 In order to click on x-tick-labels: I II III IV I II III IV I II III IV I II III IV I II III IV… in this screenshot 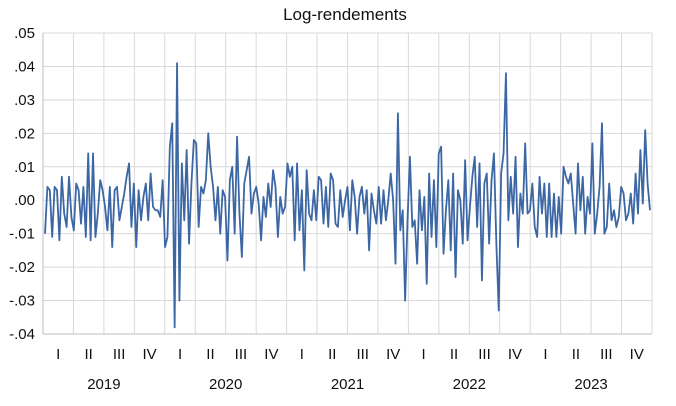, I will do `click(350, 369)`.